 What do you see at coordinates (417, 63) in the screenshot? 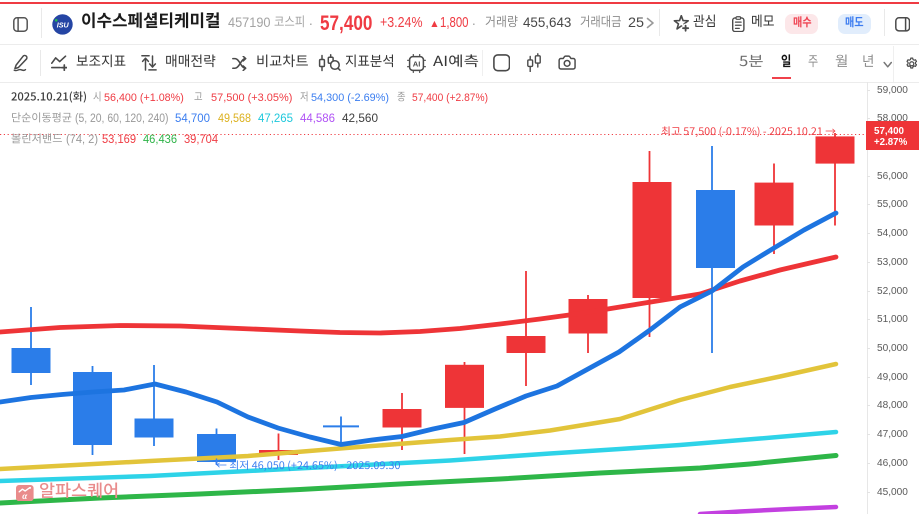
I see `svg-text: AI` at bounding box center [417, 63].